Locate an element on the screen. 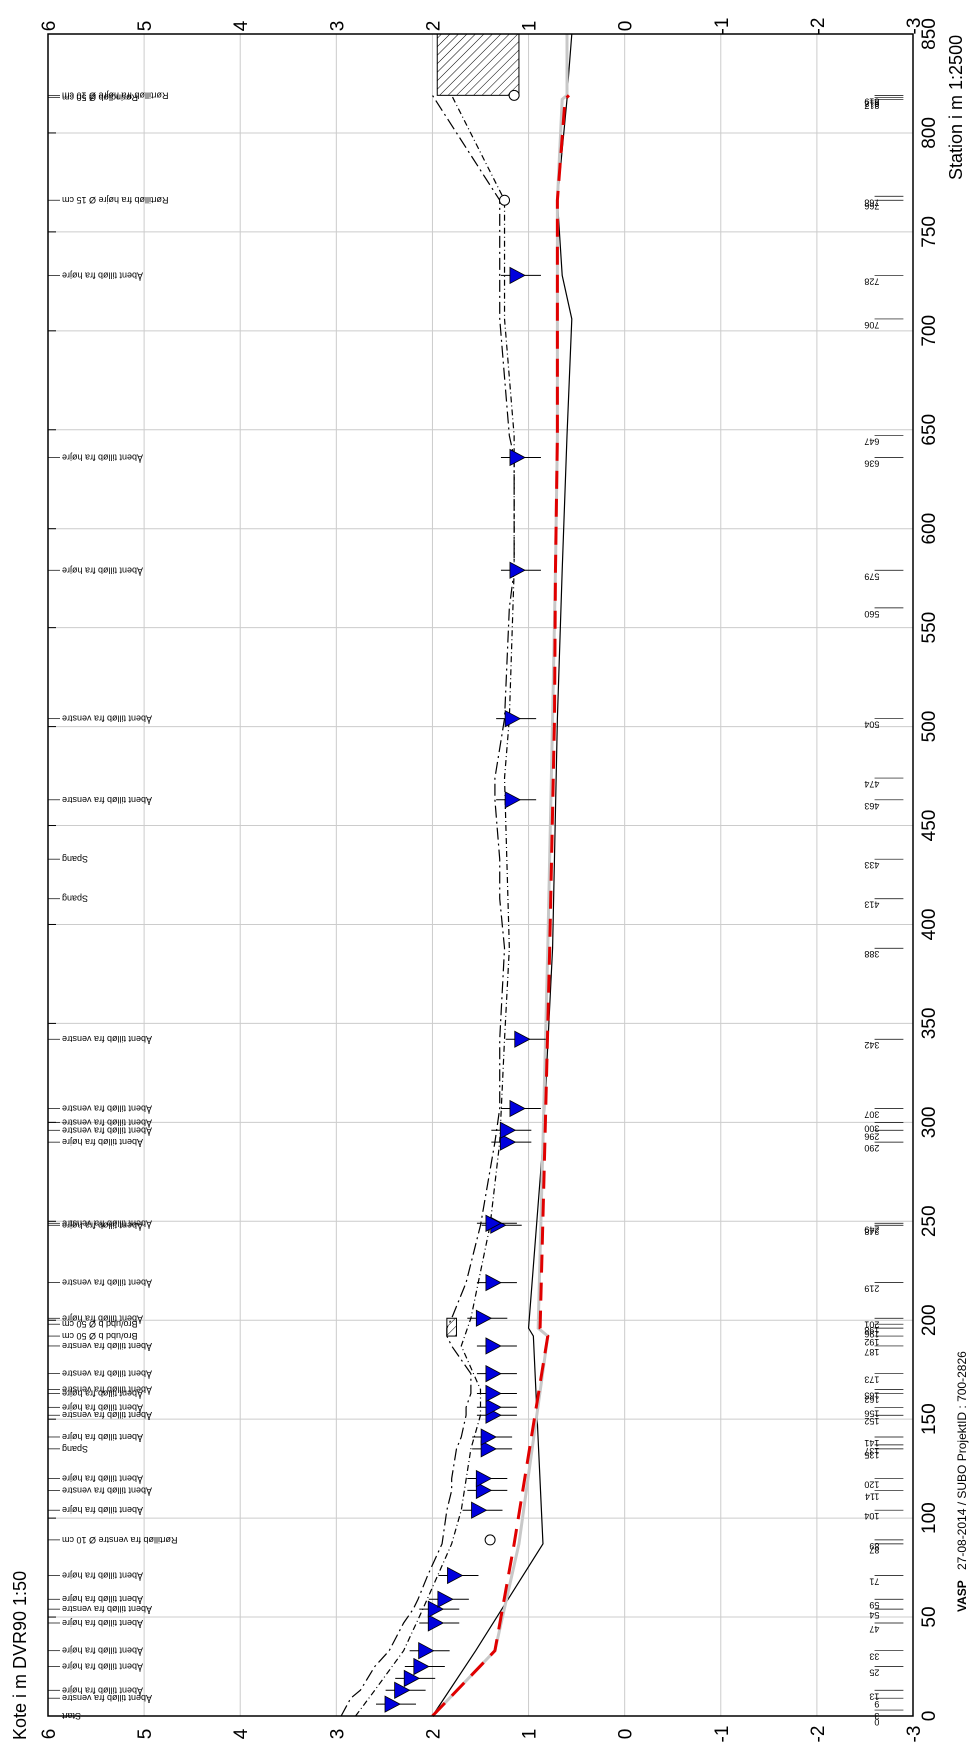 This screenshot has height=1757, width=974. station-label: 433 is located at coordinates (871, 865).